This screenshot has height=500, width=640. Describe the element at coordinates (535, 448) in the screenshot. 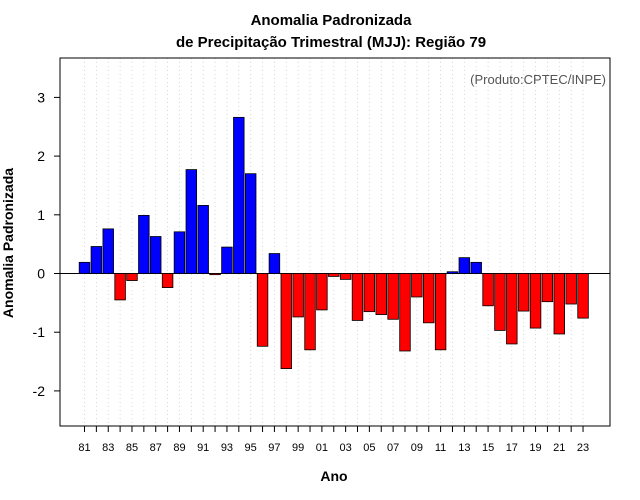

I see `x-tick-label: 19` at that location.